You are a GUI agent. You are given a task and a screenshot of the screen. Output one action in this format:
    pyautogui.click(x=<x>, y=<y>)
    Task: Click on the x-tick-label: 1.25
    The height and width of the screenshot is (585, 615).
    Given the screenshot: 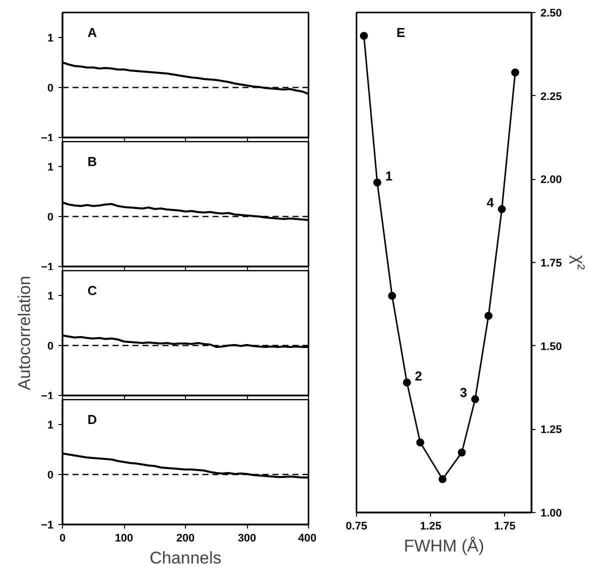 What is the action you would take?
    pyautogui.click(x=431, y=526)
    